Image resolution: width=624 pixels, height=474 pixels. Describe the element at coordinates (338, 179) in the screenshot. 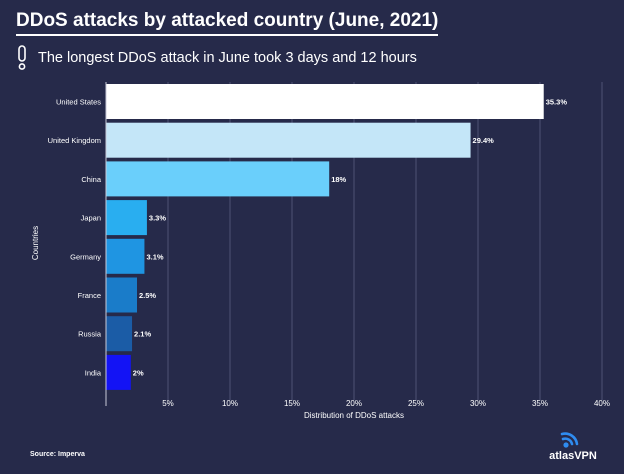

I see `value-label: 18%` at that location.